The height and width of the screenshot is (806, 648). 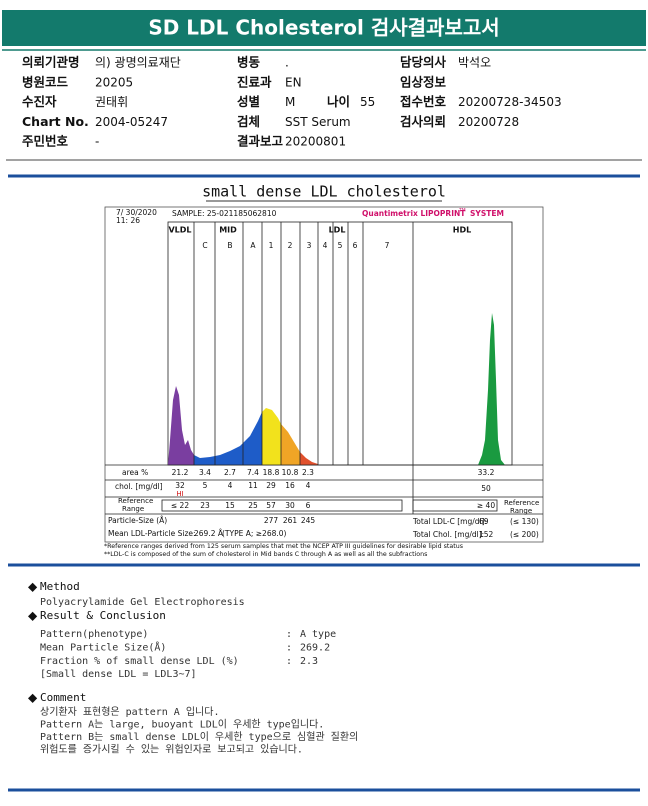 I want to click on result-label: Pattern(phenotype), so click(x=94, y=634).